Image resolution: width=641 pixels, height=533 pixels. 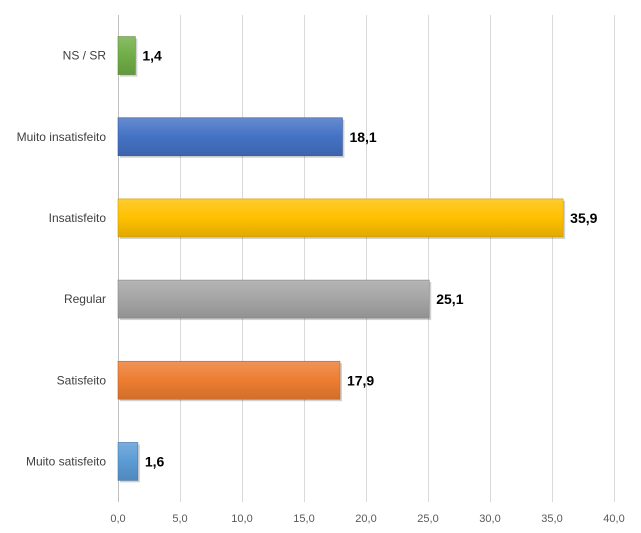 What do you see at coordinates (362, 137) in the screenshot?
I see `data-label: 18,1` at bounding box center [362, 137].